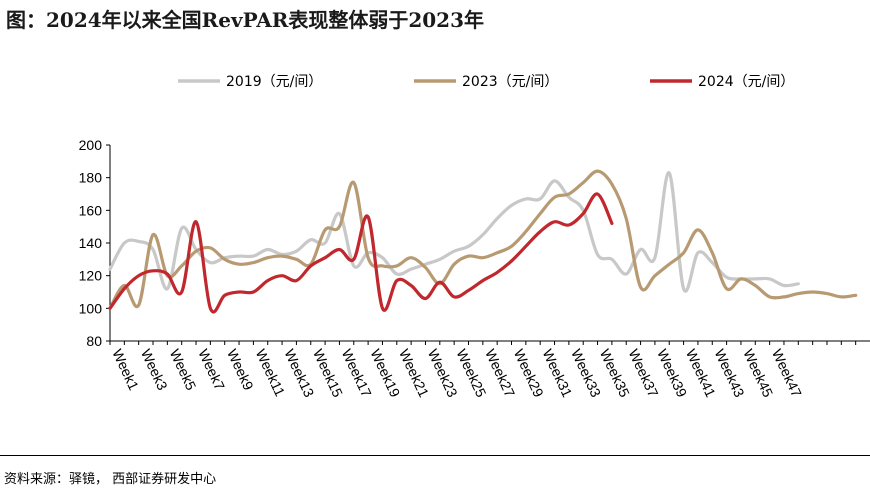 The width and height of the screenshot is (870, 492). What do you see at coordinates (91, 145) in the screenshot?
I see `y-tick-label: 200` at bounding box center [91, 145].